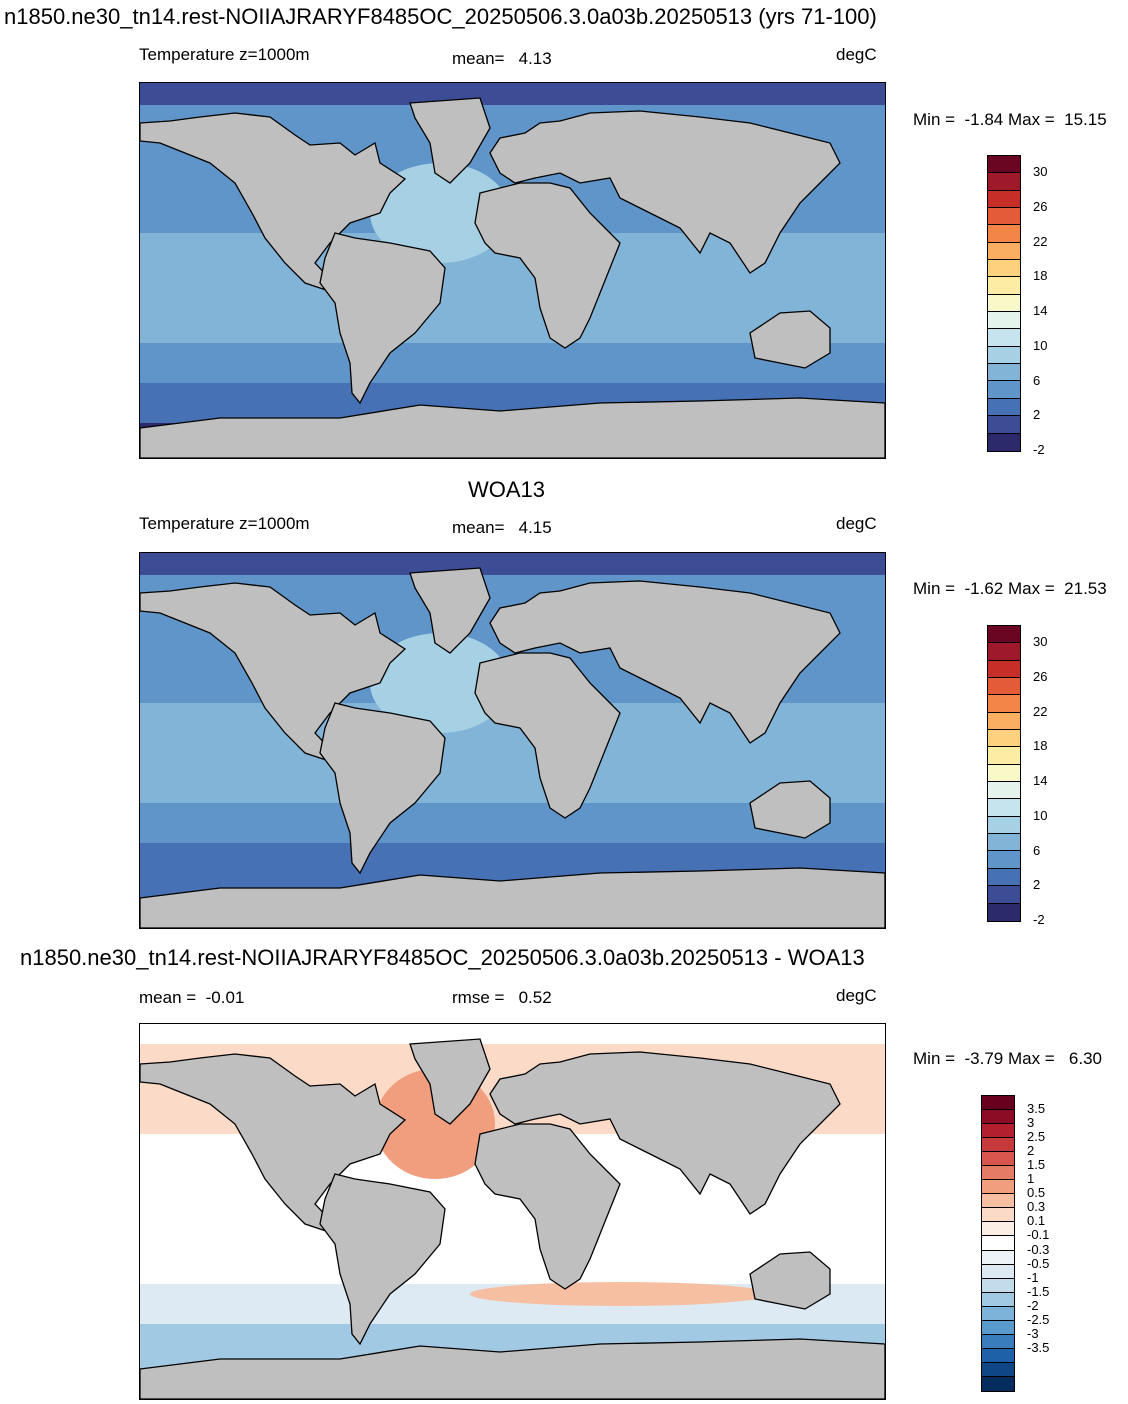 Image resolution: width=1128 pixels, height=1404 pixels. What do you see at coordinates (1010, 588) in the screenshot?
I see `panel2-minmax-label: Min = -1.62 Max = 21.53` at bounding box center [1010, 588].